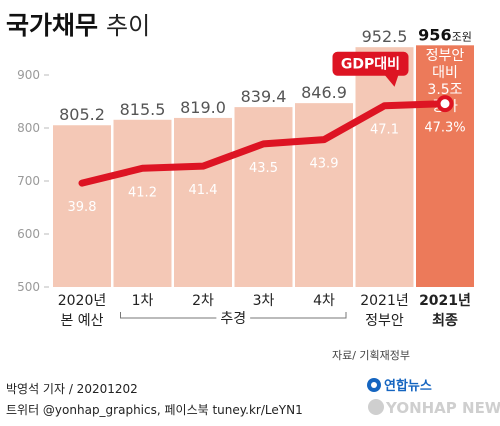  What do you see at coordinates (445, 73) in the screenshot?
I see `annotation-text: 대비` at bounding box center [445, 73].